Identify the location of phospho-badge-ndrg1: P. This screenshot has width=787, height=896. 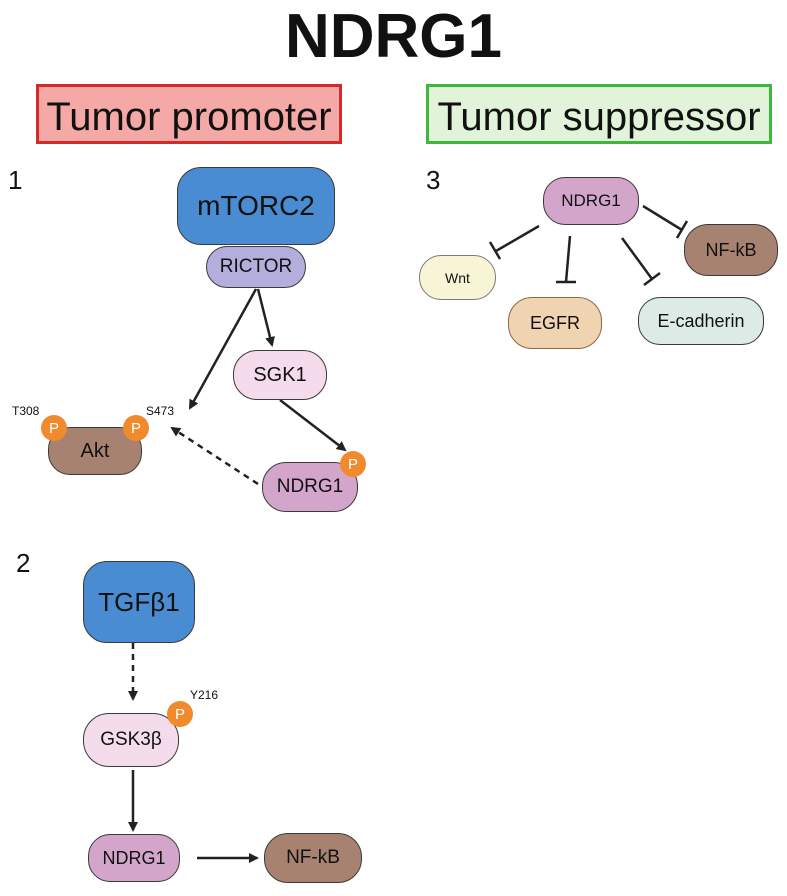
(353, 464).